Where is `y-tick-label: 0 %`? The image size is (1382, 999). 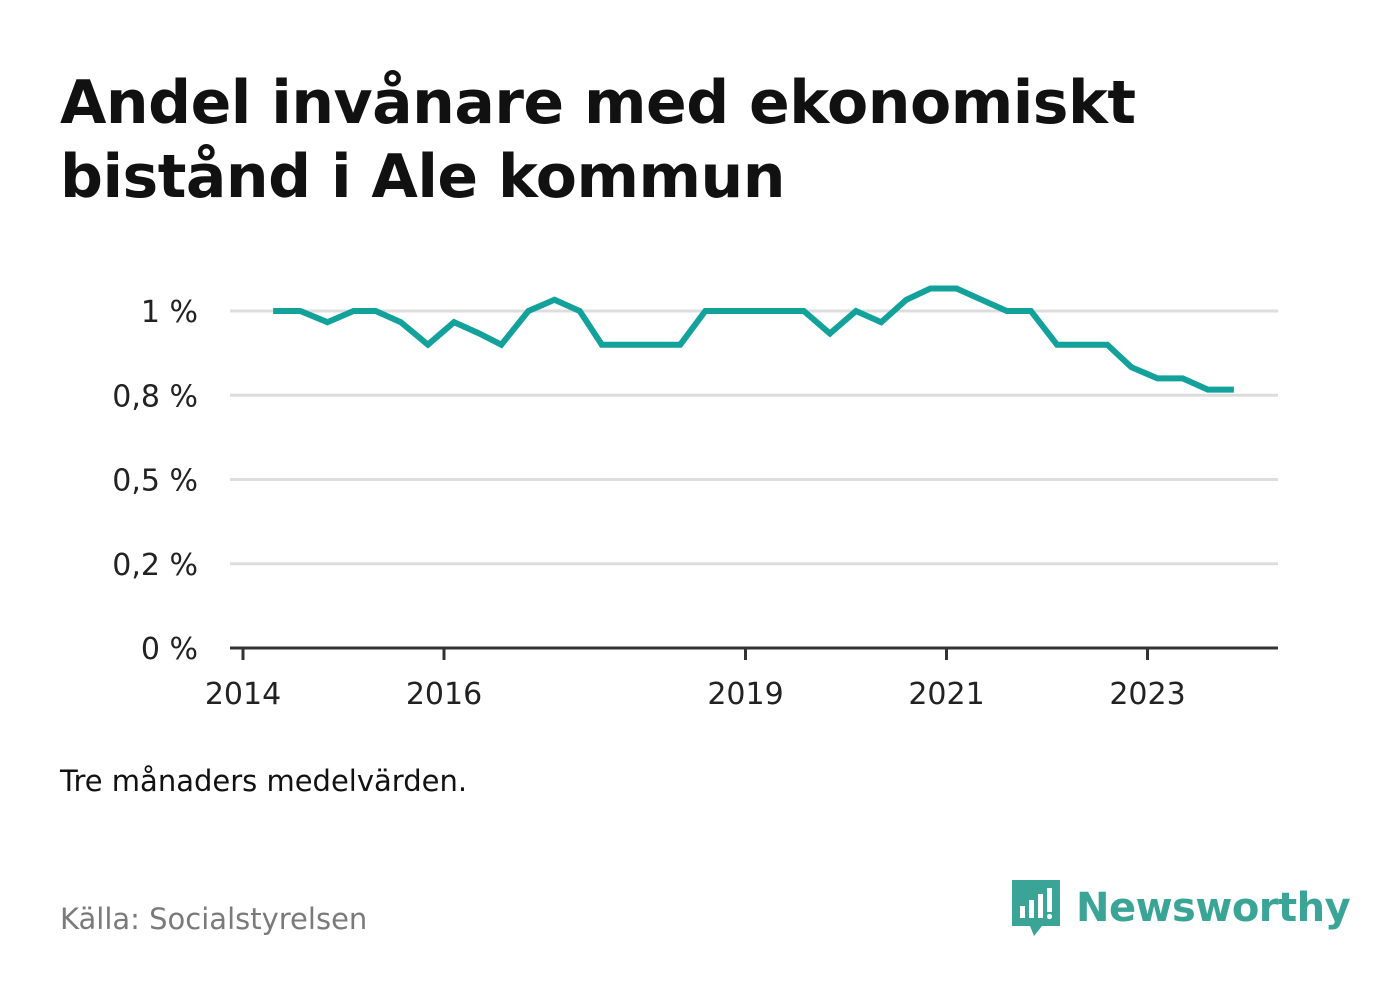 y-tick-label: 0 % is located at coordinates (169, 649).